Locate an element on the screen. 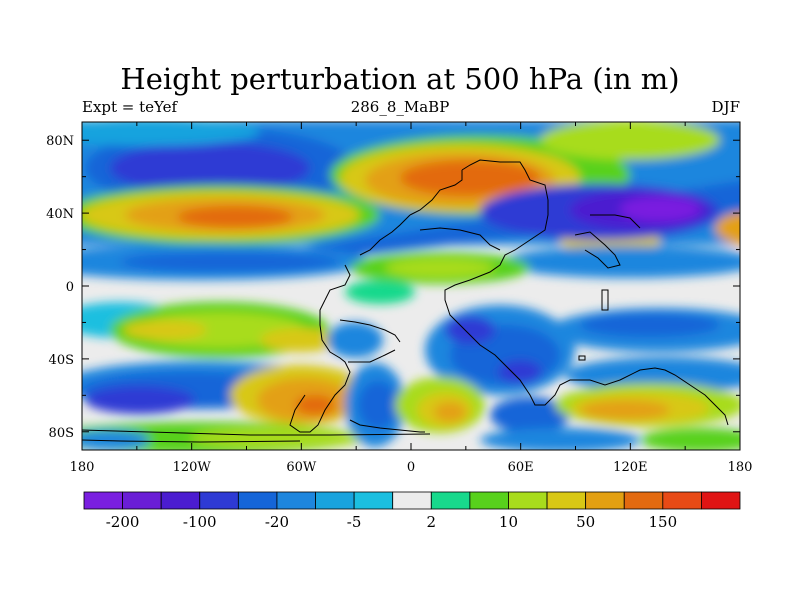 This screenshot has width=800, height=600. season-label: DJF is located at coordinates (725, 107).